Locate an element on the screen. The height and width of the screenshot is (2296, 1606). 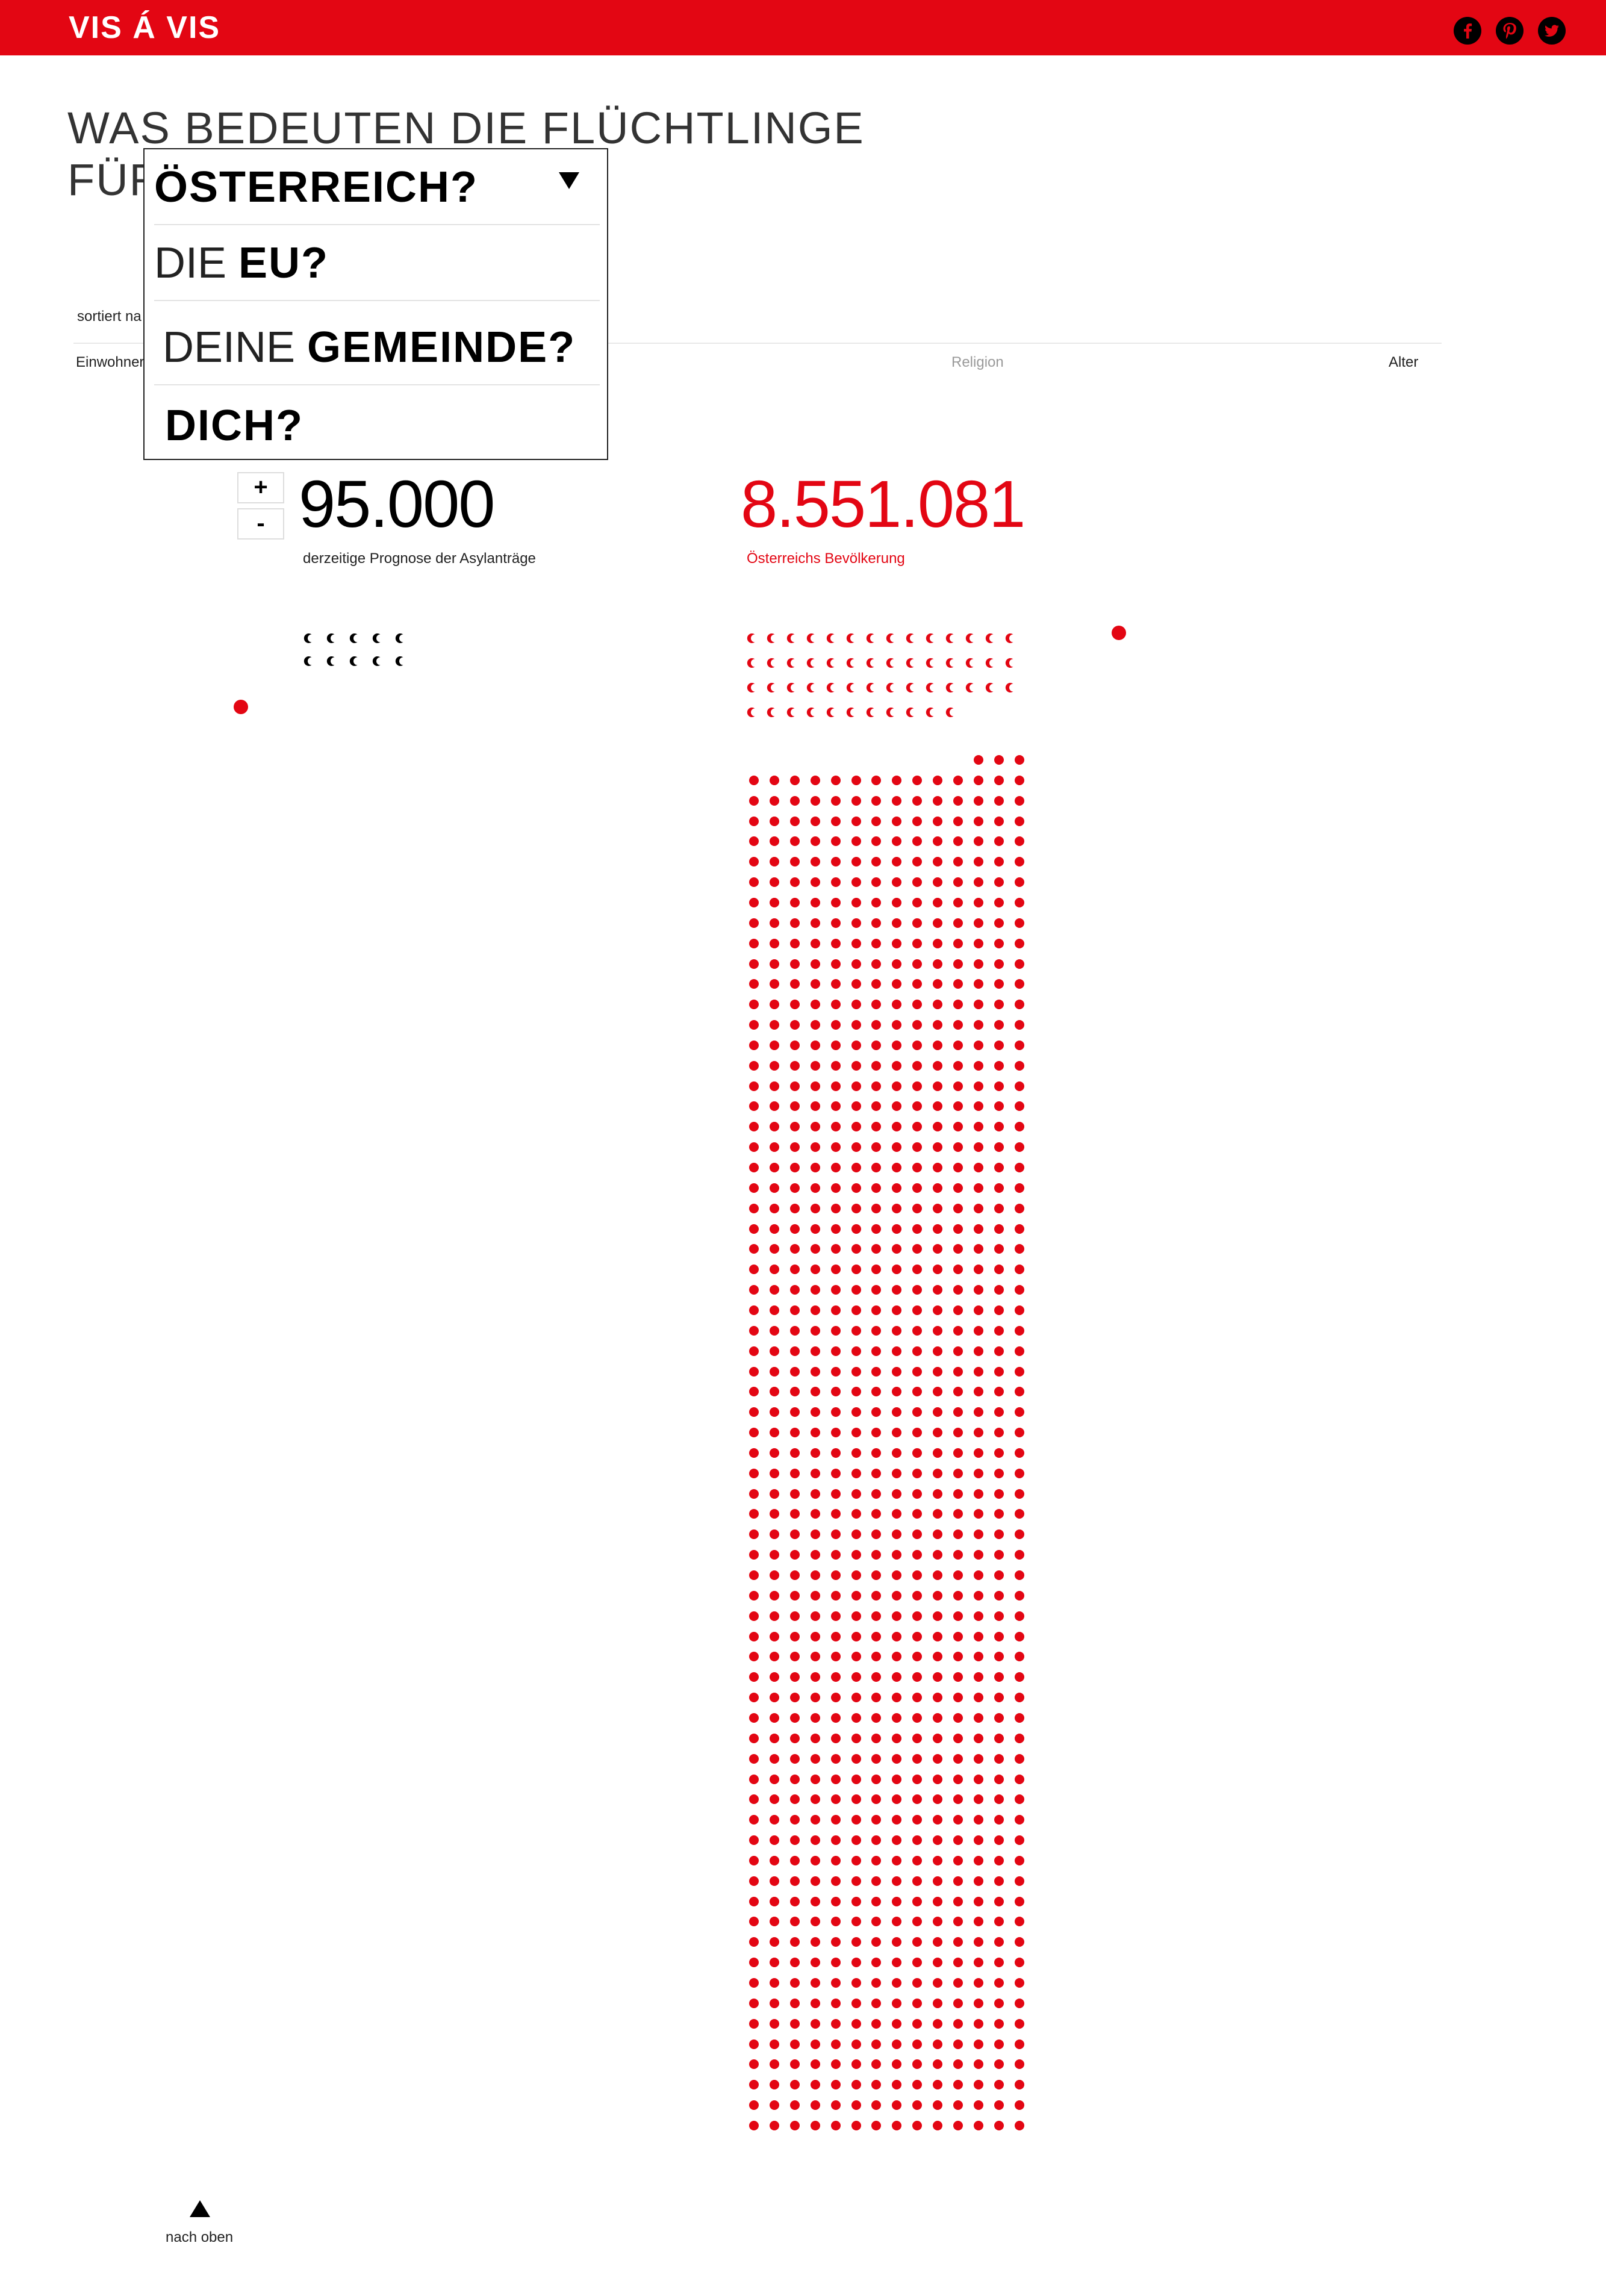
increase-button: + is located at coordinates (260, 488).